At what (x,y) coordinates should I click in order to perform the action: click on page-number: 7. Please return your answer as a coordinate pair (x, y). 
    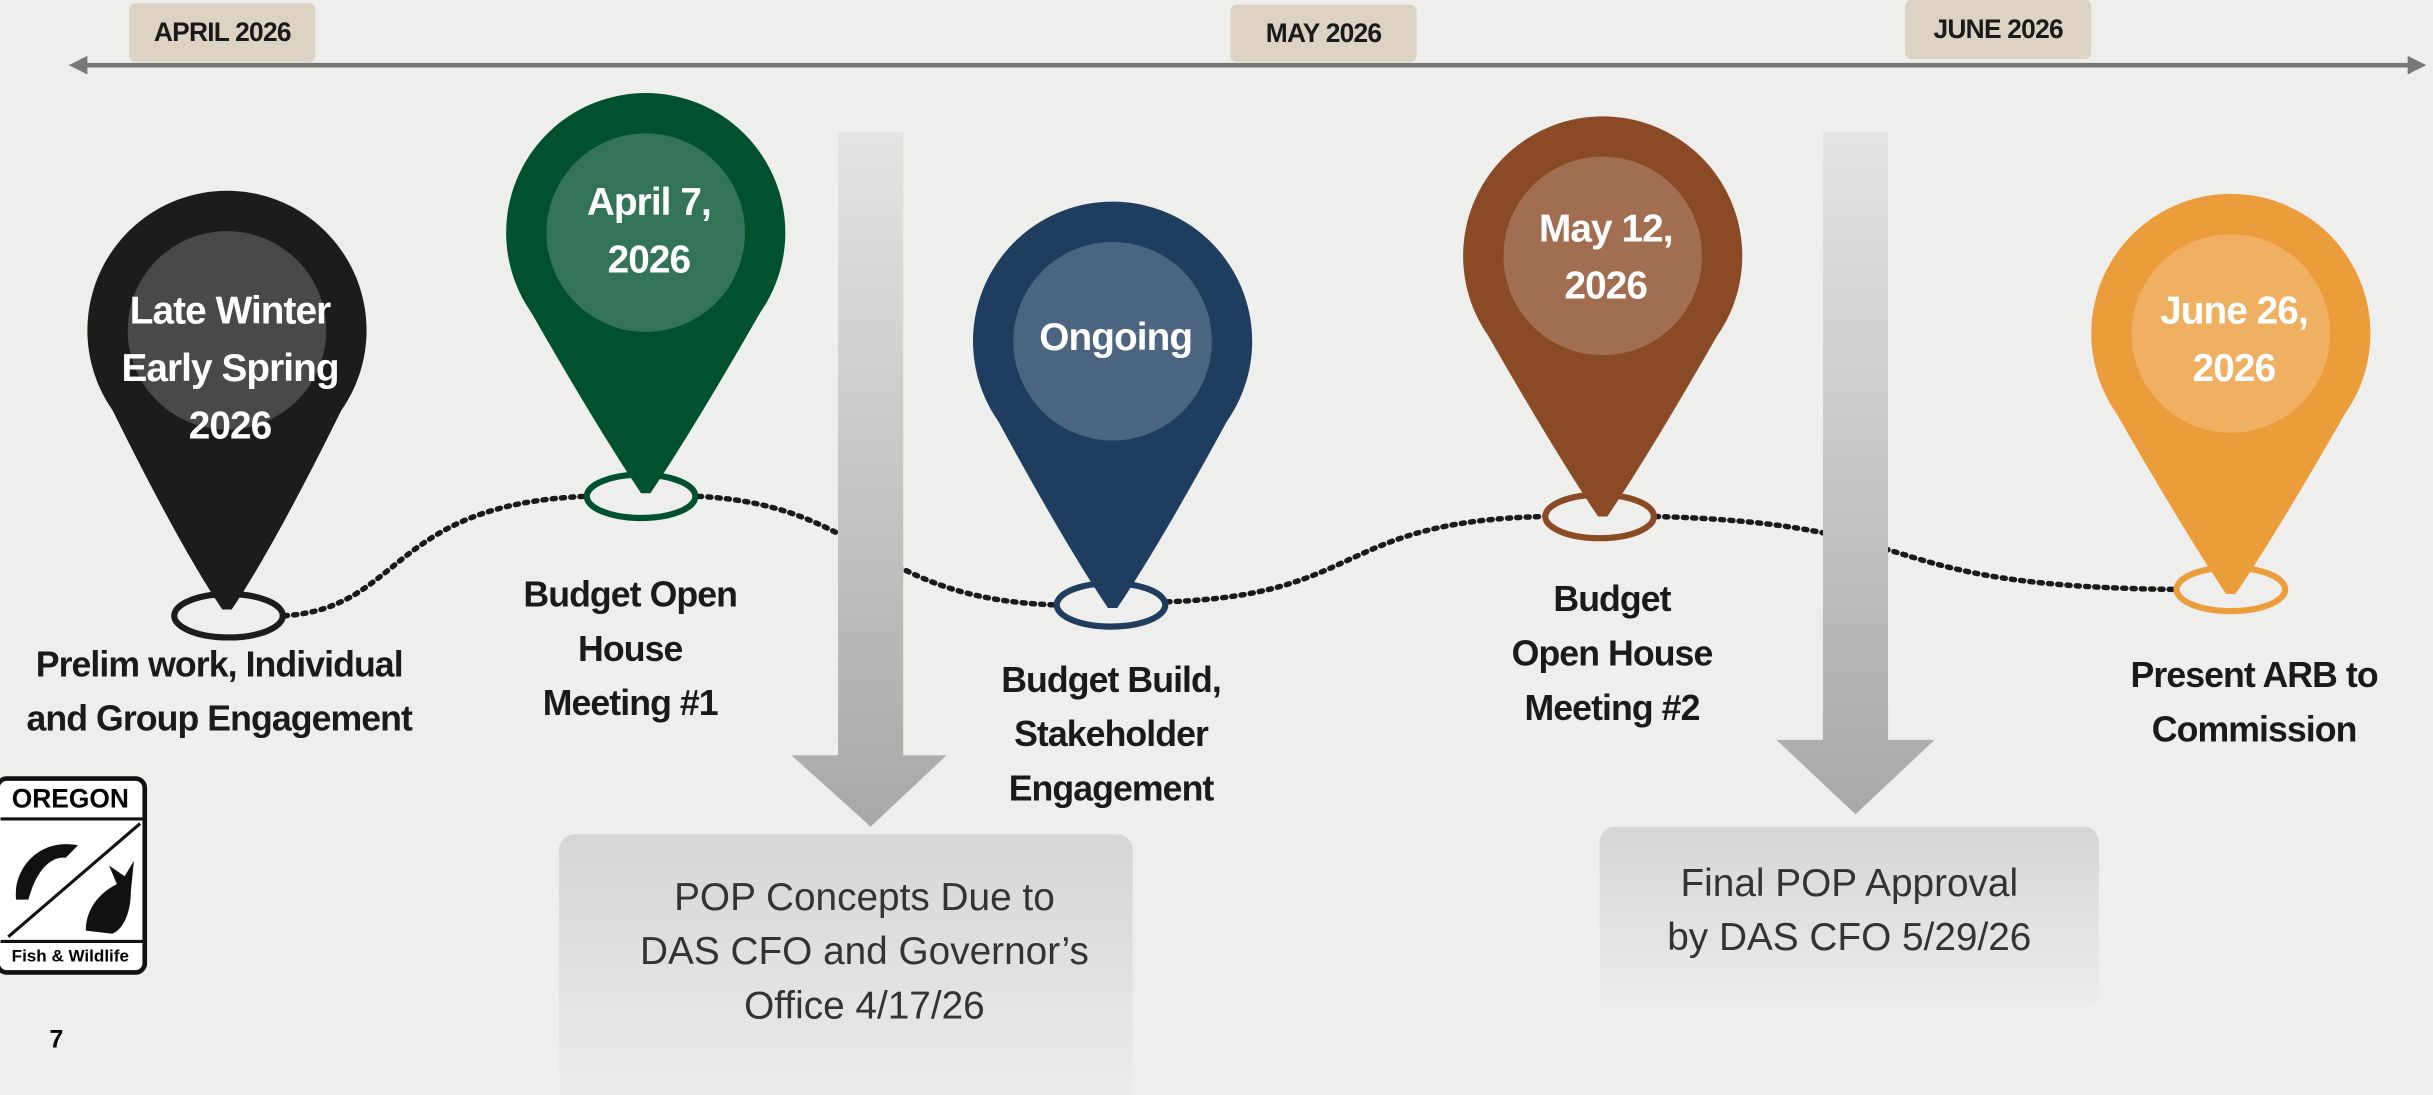
    Looking at the image, I should click on (56, 1039).